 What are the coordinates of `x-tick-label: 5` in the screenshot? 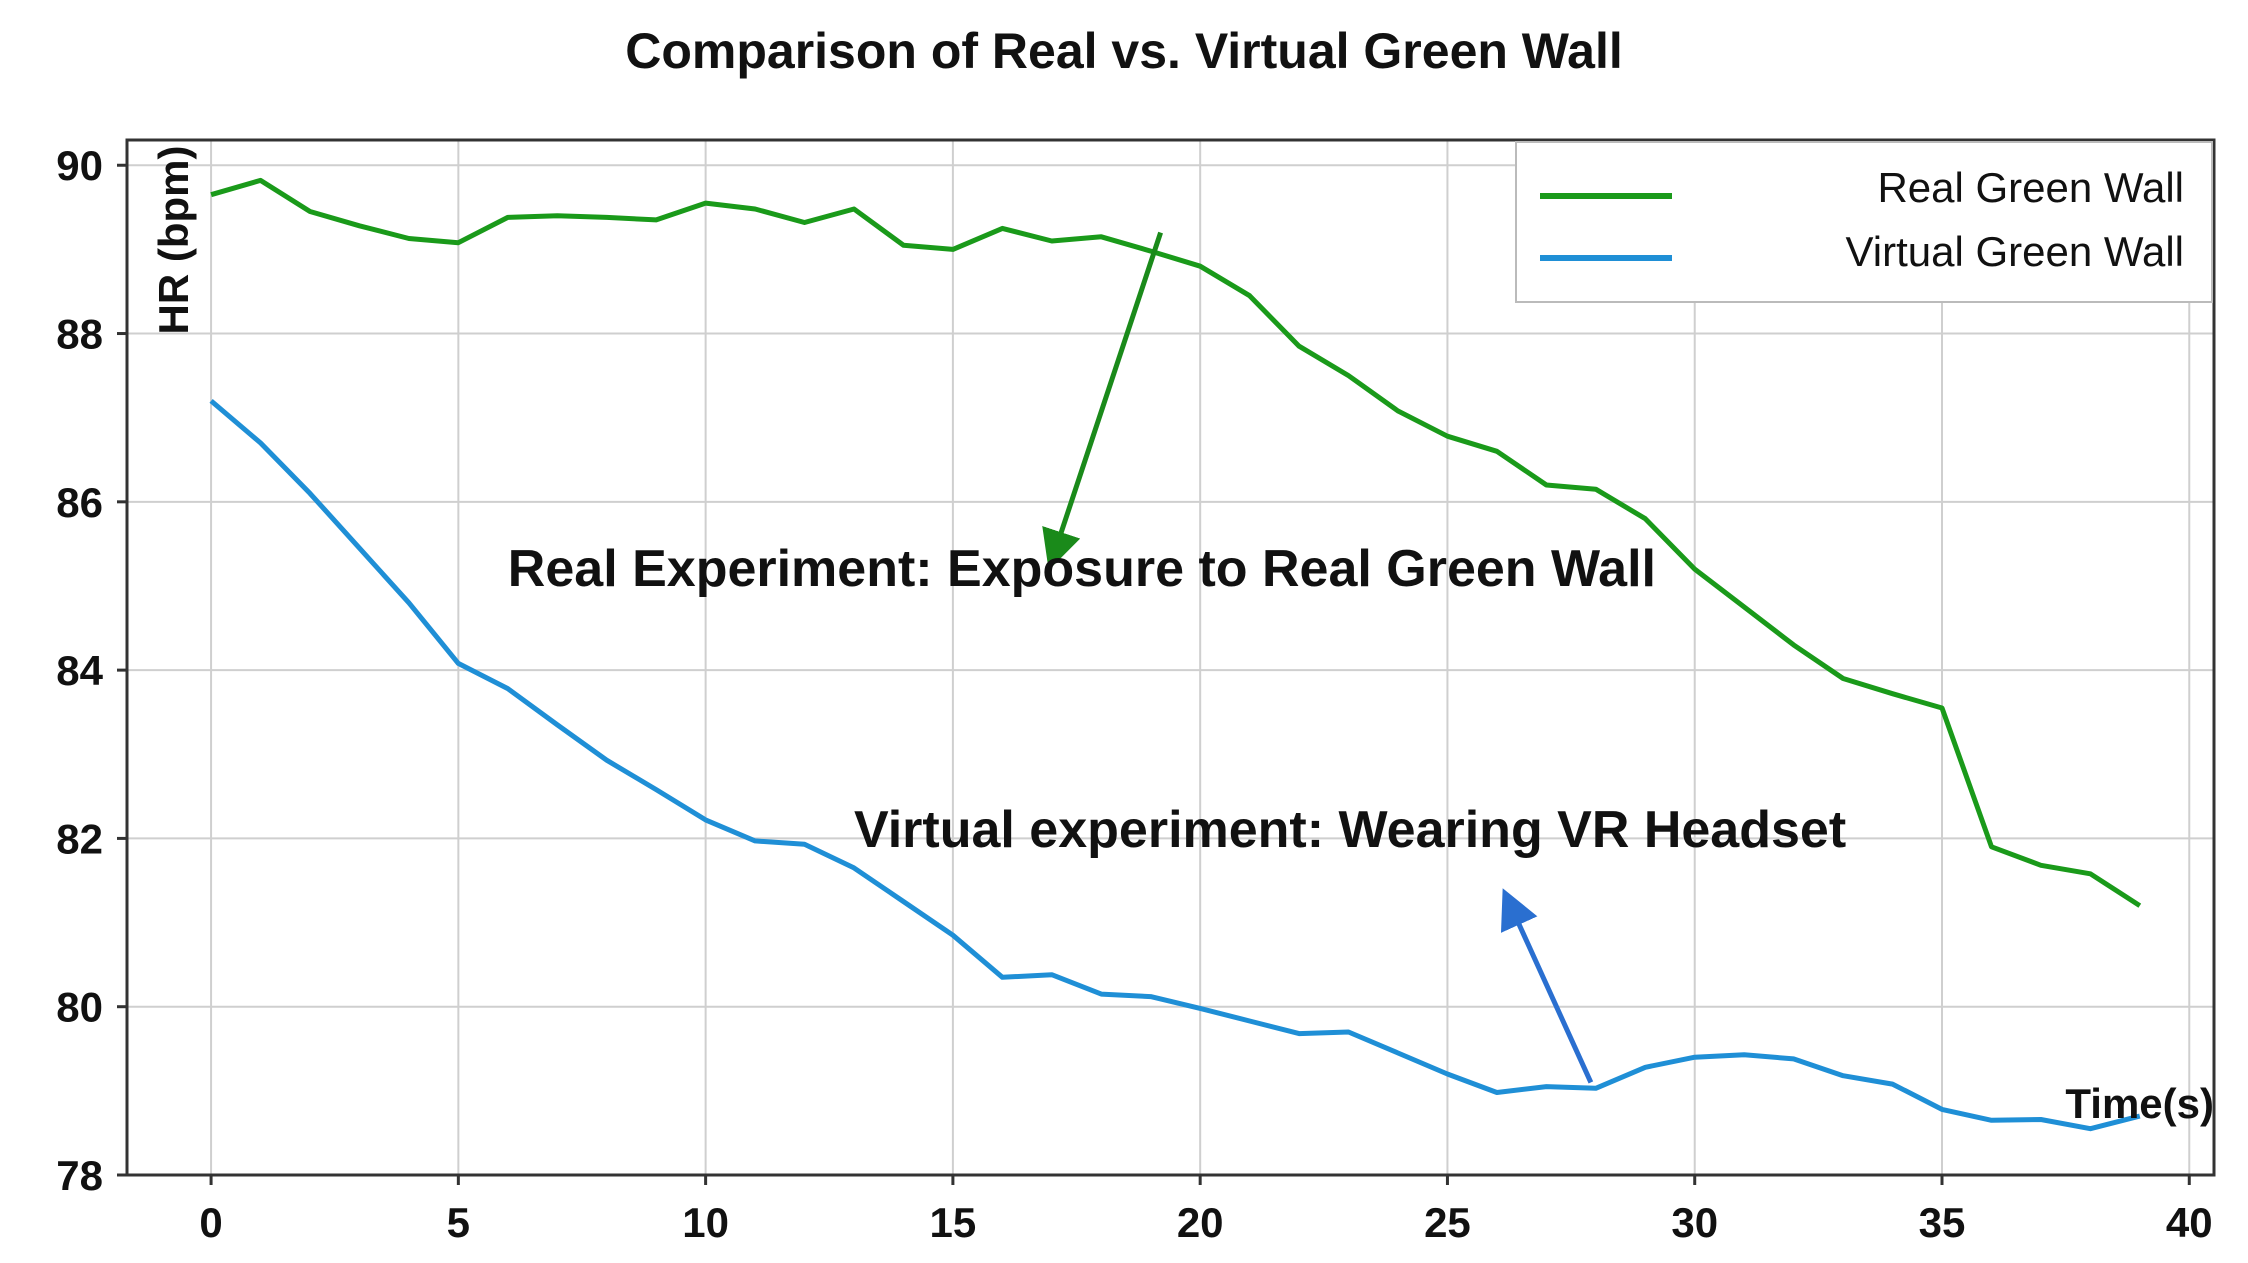 It's located at (458, 1222).